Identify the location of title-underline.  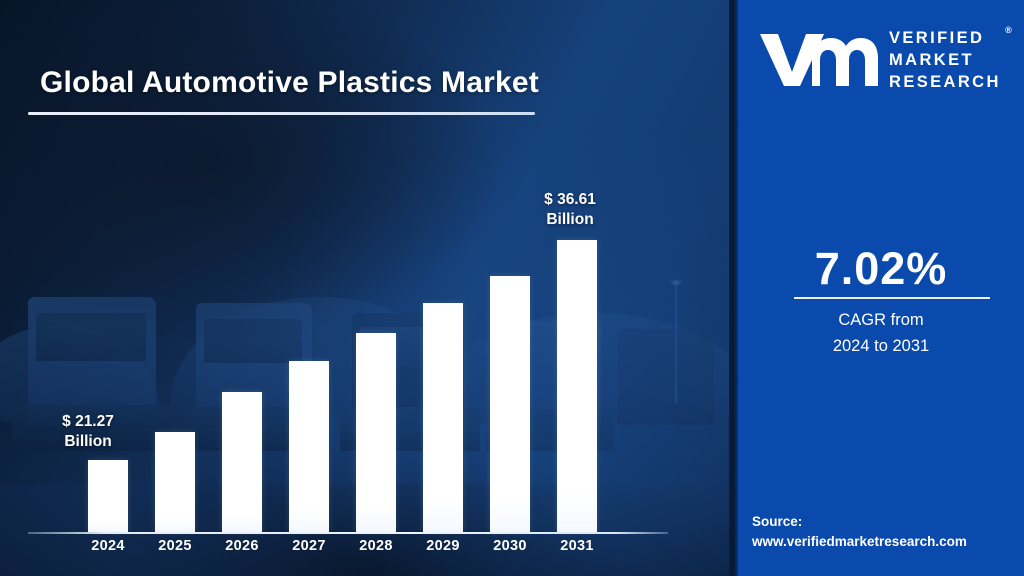
(281, 113).